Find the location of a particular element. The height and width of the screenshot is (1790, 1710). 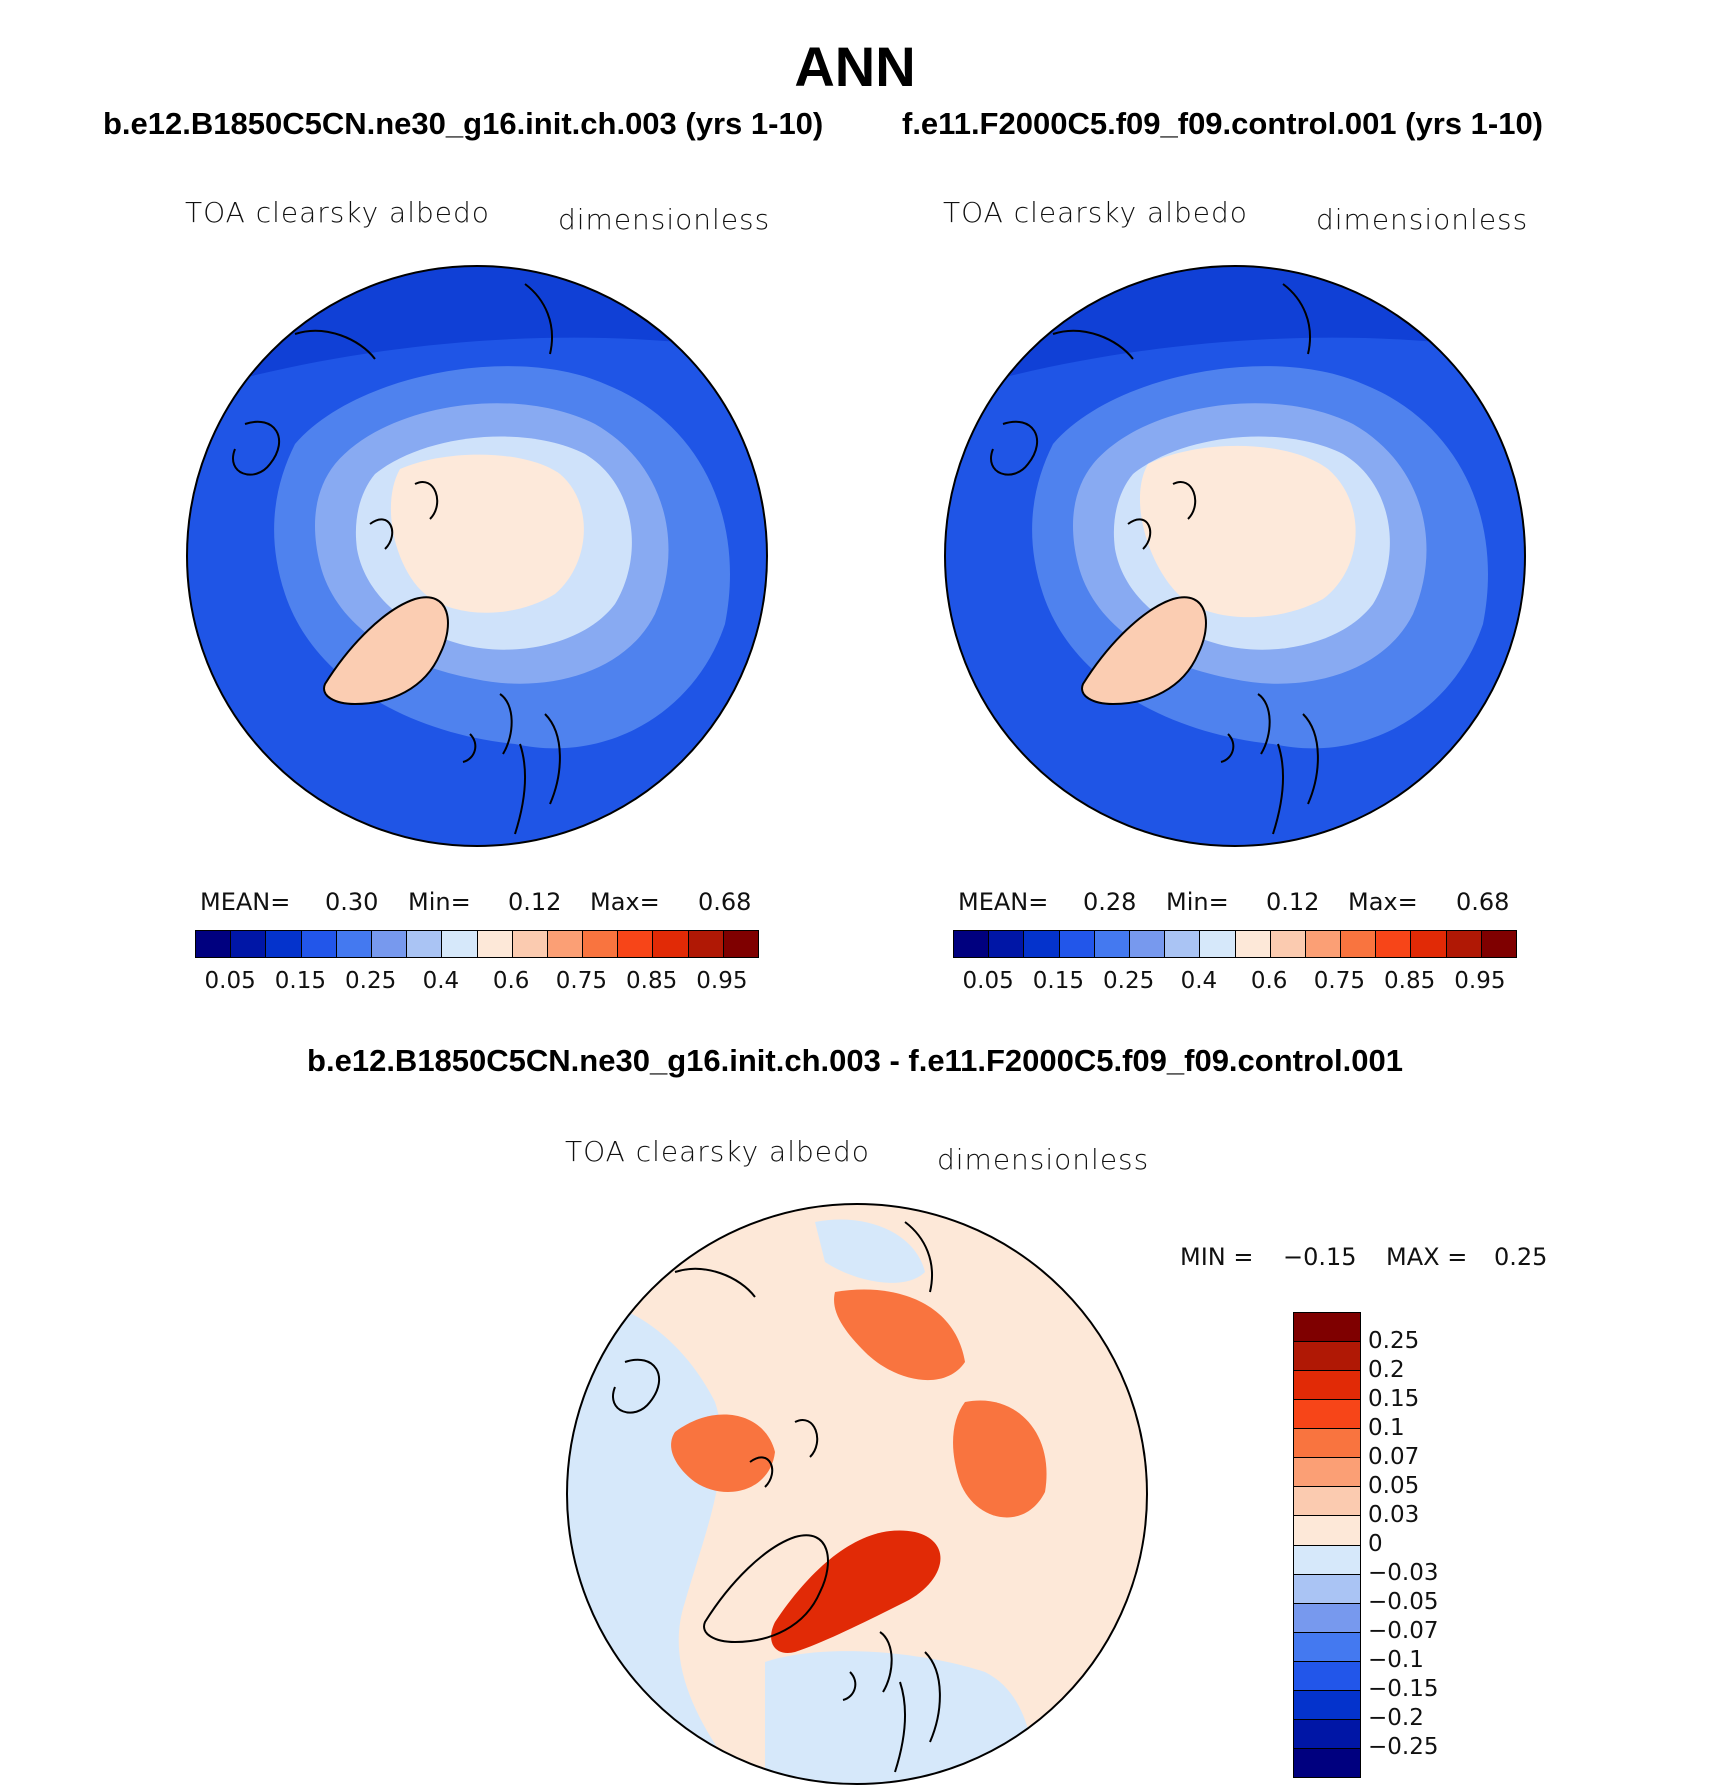

variable-label-left: TOA clearsky albedo is located at coordinates (337, 212).